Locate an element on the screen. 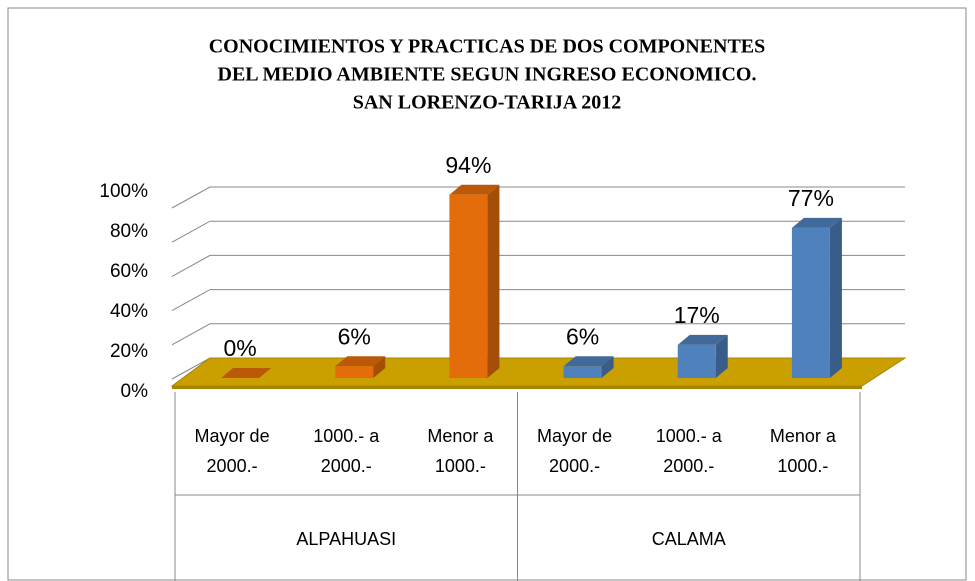 This screenshot has width=975, height=581. y-tick-label: 80% is located at coordinates (129, 231).